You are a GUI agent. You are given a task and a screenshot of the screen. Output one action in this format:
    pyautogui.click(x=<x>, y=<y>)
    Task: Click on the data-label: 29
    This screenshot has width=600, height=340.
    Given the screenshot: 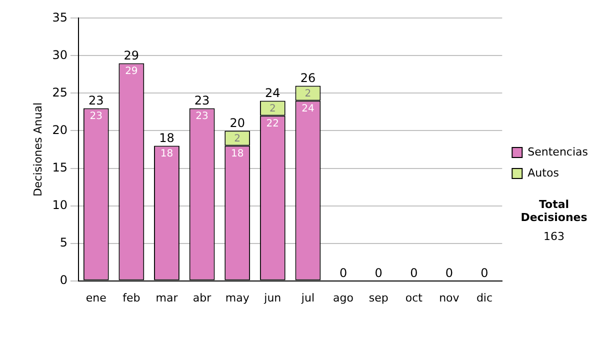 What is the action you would take?
    pyautogui.click(x=131, y=71)
    